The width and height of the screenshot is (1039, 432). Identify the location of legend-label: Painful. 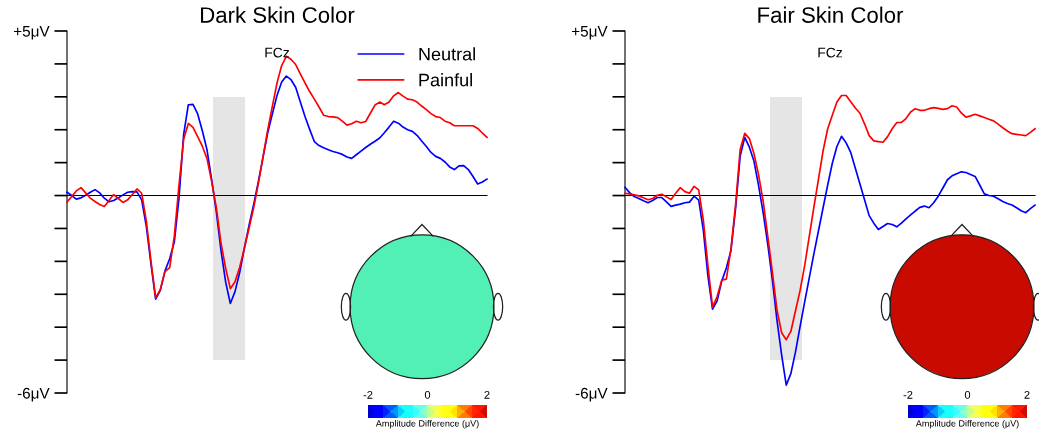
(445, 80).